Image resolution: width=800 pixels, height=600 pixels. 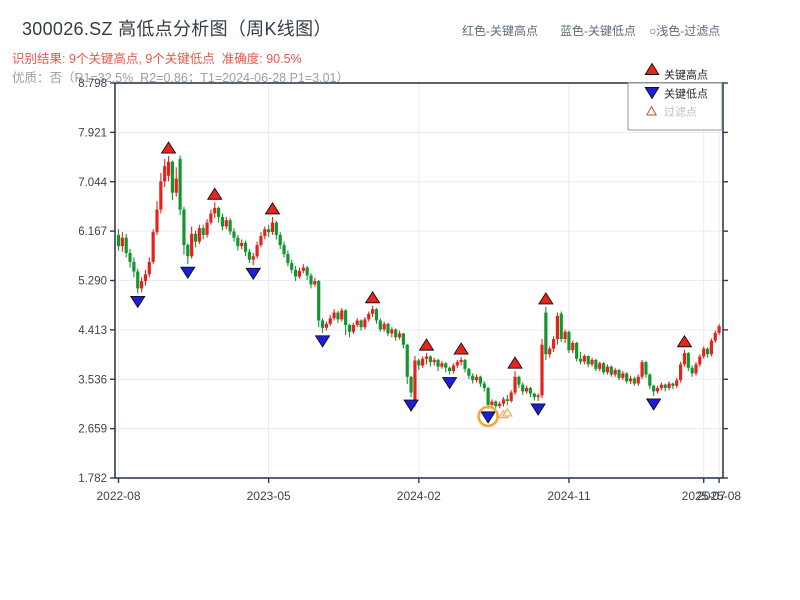 What do you see at coordinates (652, 68) in the screenshot?
I see `red-triangle-up-icon` at bounding box center [652, 68].